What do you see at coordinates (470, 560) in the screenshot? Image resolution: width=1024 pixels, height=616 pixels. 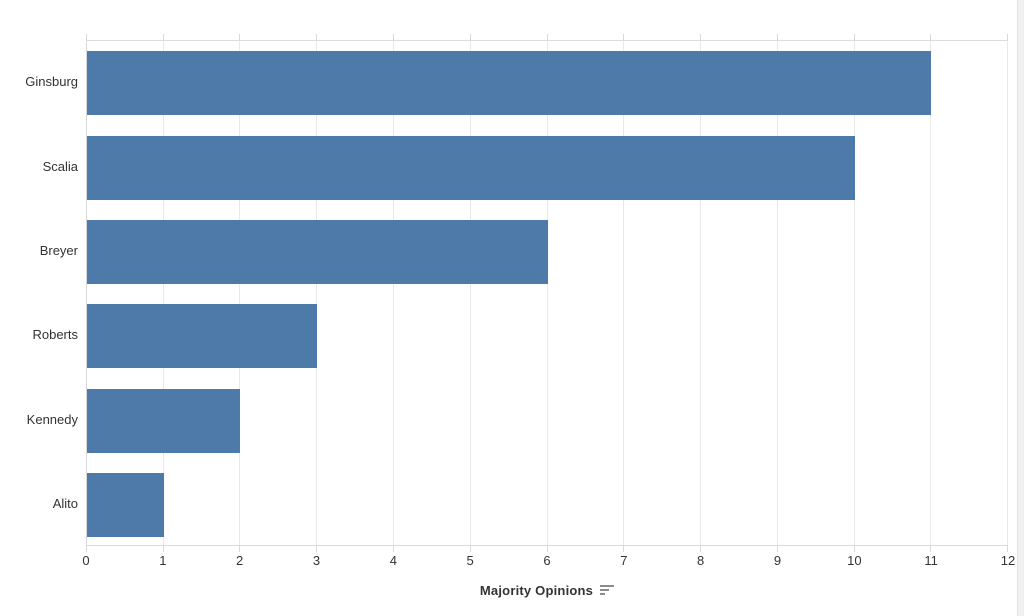 I see `x-tick-label-5: 5` at bounding box center [470, 560].